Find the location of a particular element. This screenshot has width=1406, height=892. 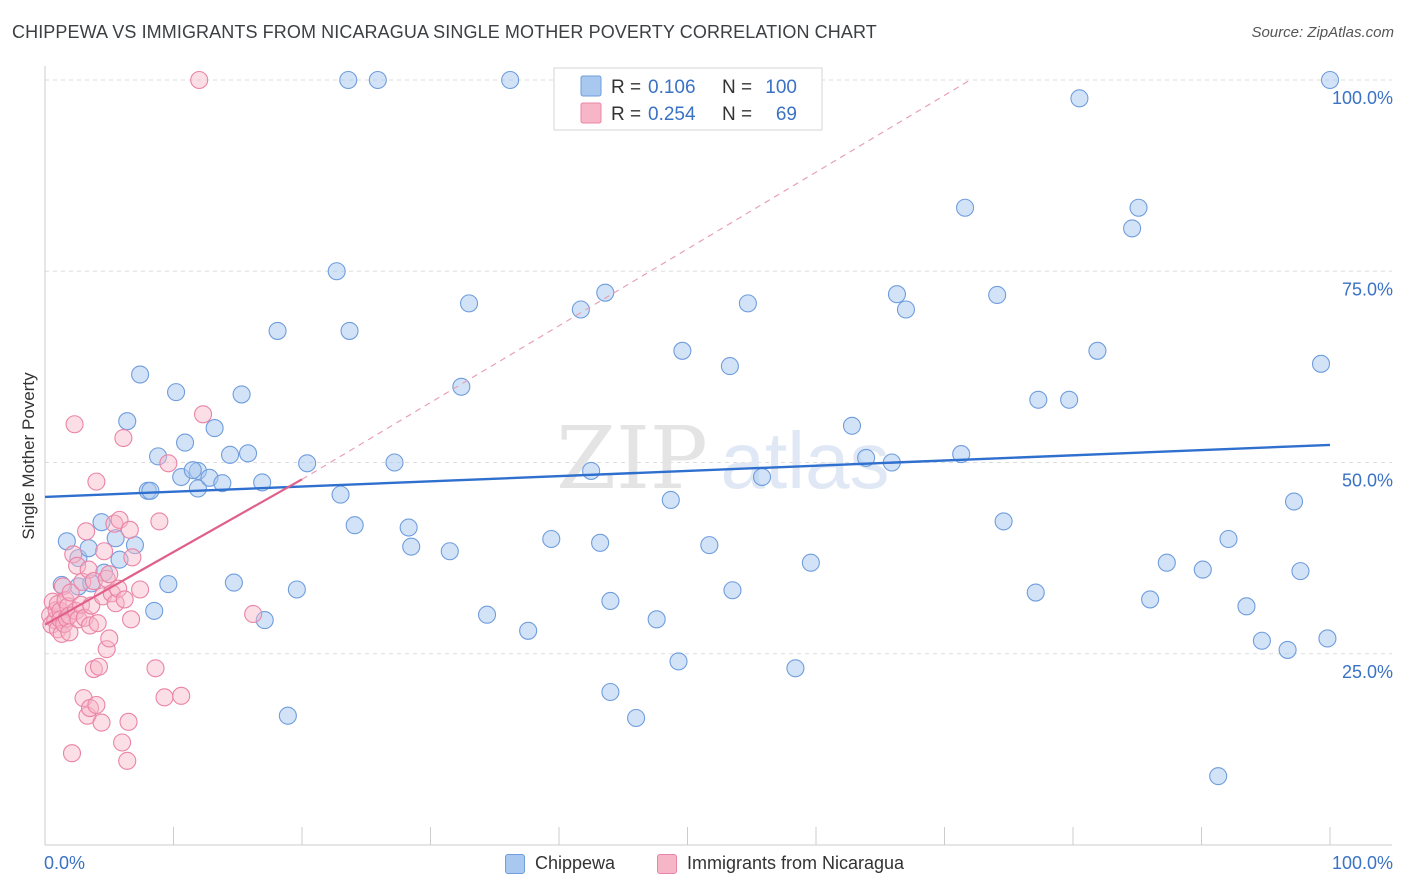

bottom-legend: Chippewa Immigrants from Nicaragua is located at coordinates (703, 865).